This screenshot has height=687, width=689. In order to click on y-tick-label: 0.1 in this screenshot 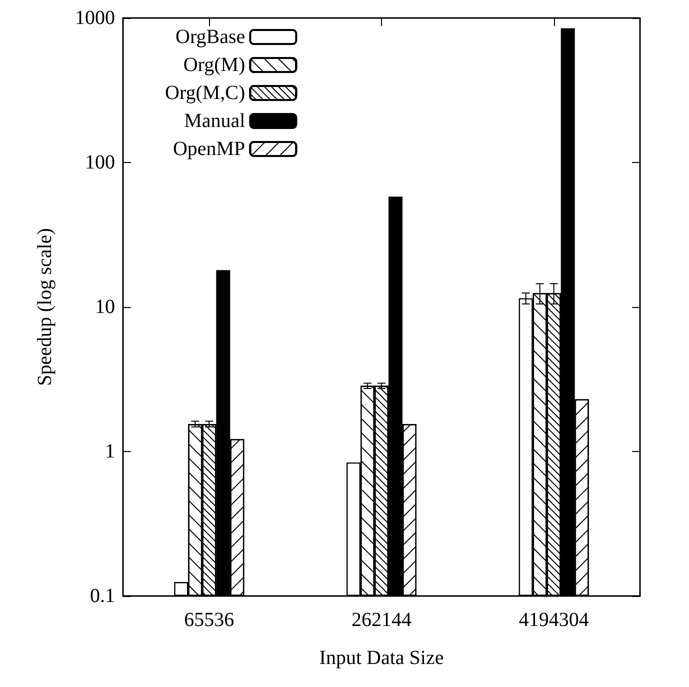, I will do `click(102, 596)`.